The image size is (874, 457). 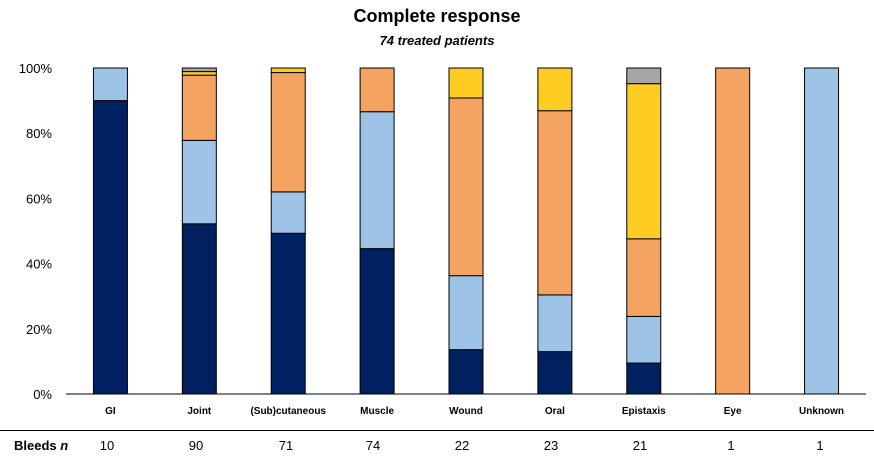 I want to click on chart-title: Complete response, so click(x=437, y=16).